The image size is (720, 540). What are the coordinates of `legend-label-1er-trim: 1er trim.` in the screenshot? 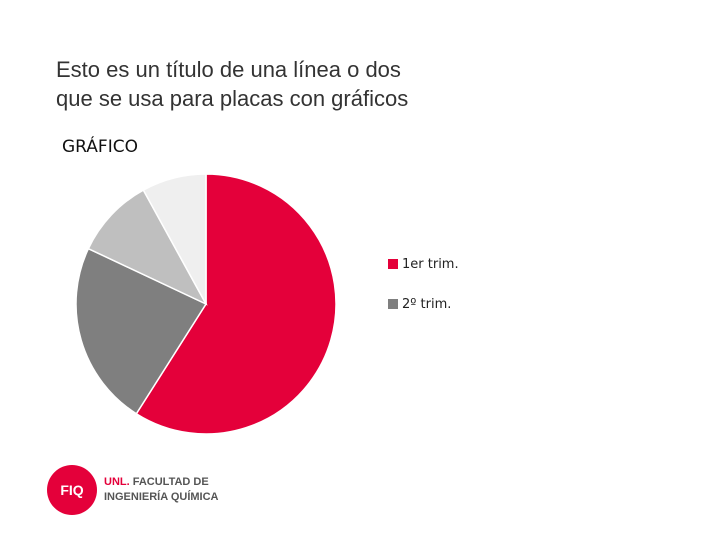 It's located at (430, 264).